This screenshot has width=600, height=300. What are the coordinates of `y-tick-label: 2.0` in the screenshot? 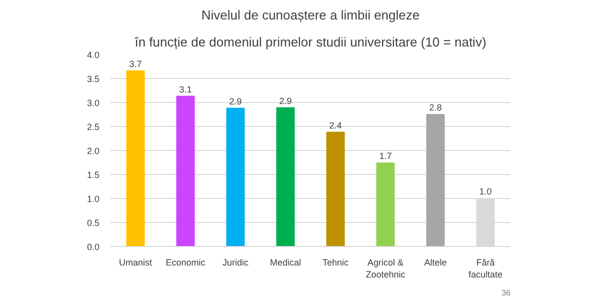 It's located at (93, 151).